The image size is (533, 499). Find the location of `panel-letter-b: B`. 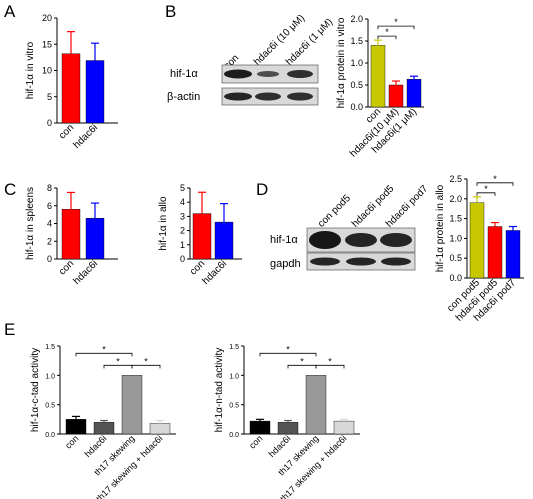

panel-letter-b: B is located at coordinates (171, 11).